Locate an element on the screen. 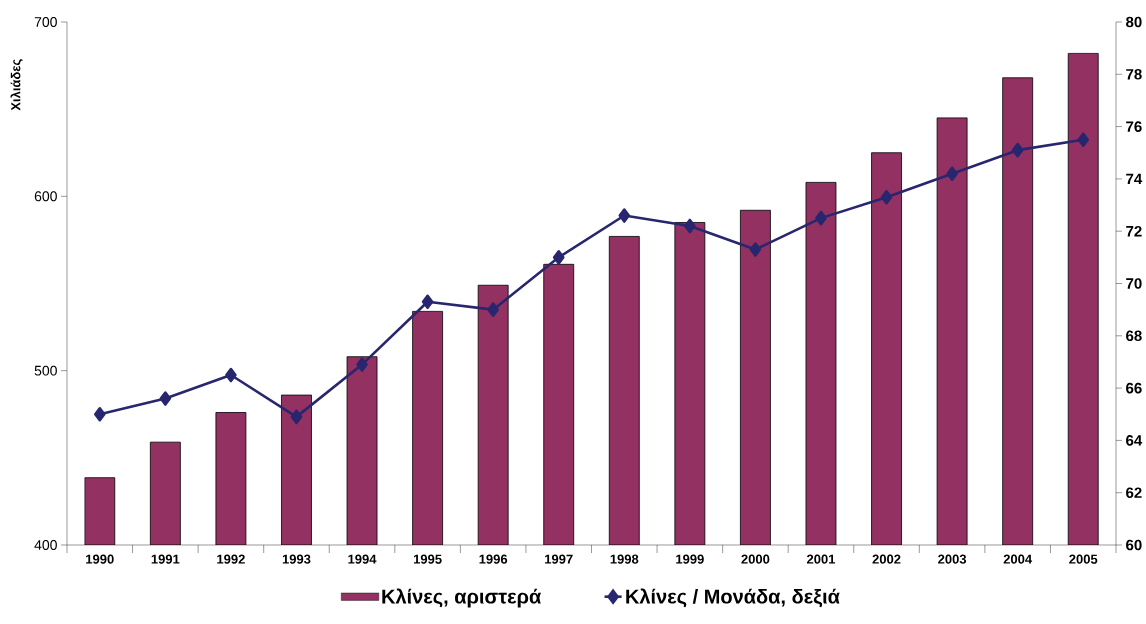 This screenshot has width=1146, height=624. x-tick-label: 1995 is located at coordinates (427, 559).